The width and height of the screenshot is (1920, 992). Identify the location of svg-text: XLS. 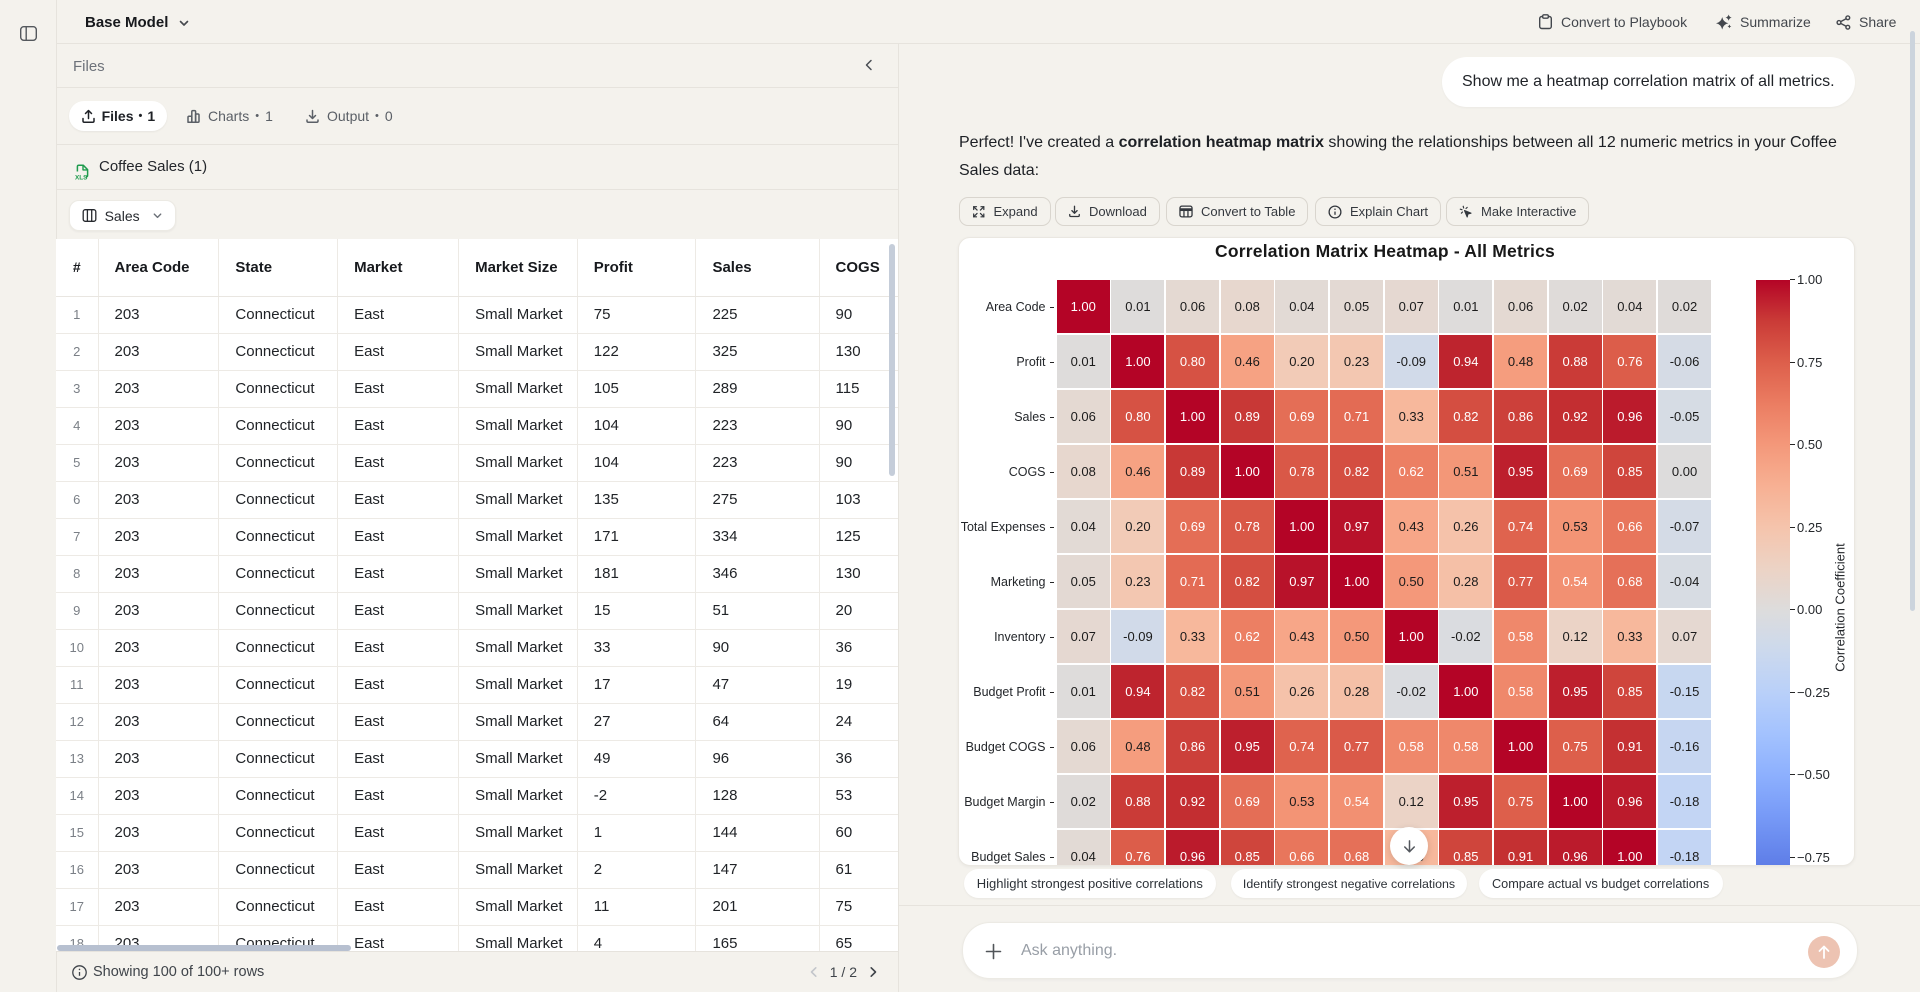
(81, 177).